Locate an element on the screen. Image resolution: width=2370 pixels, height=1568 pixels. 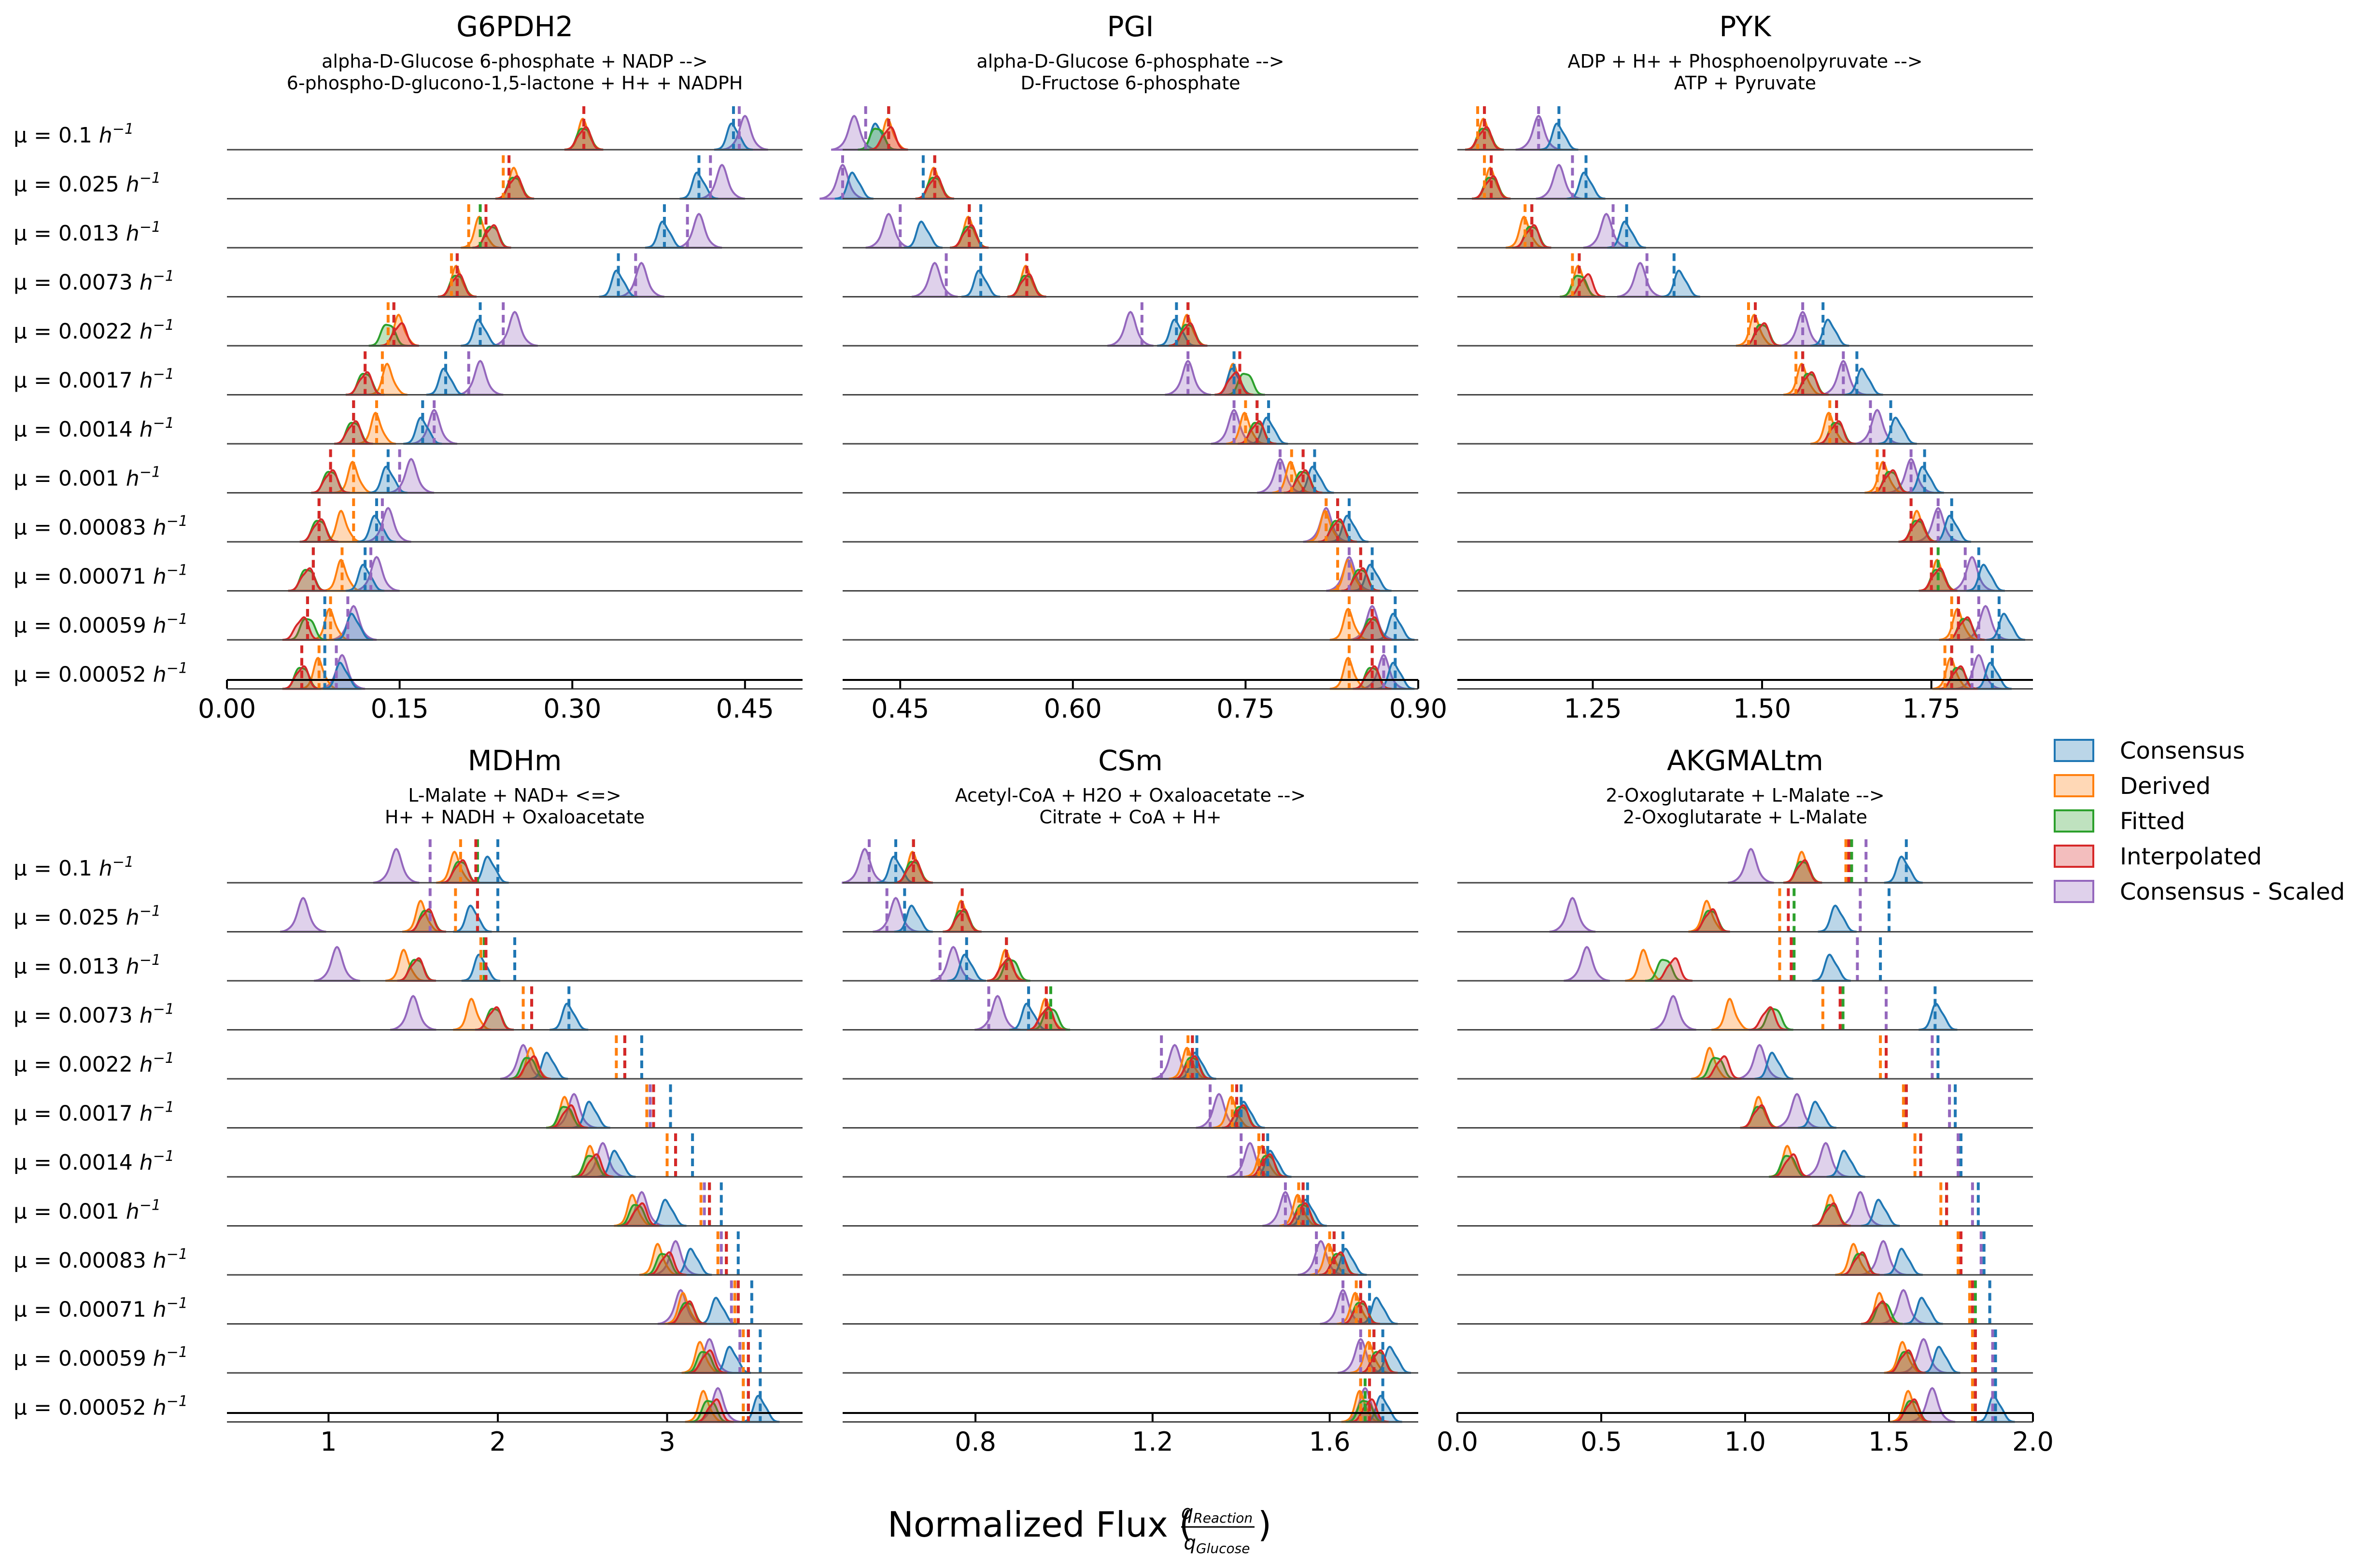
panel-title: AKGMALtm is located at coordinates (1745, 760).